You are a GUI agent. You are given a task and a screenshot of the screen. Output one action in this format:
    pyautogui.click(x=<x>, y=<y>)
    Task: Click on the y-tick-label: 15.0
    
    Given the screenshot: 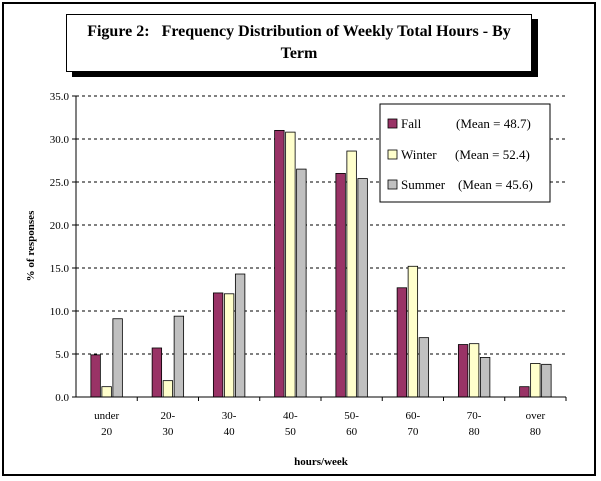 What is the action you would take?
    pyautogui.click(x=60, y=269)
    